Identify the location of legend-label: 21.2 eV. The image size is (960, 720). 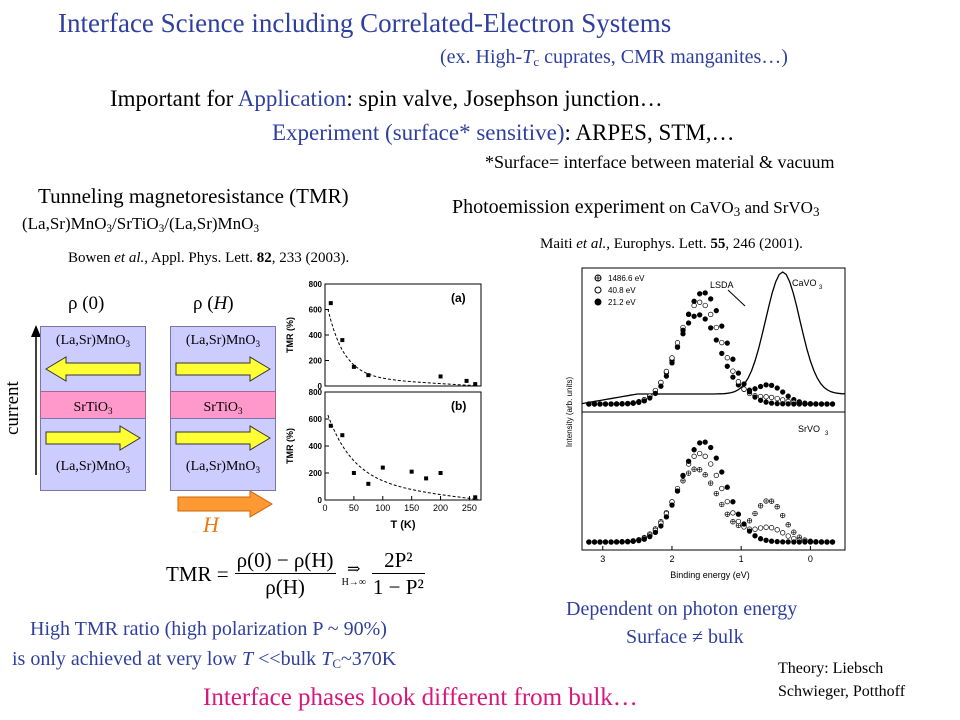
(622, 302).